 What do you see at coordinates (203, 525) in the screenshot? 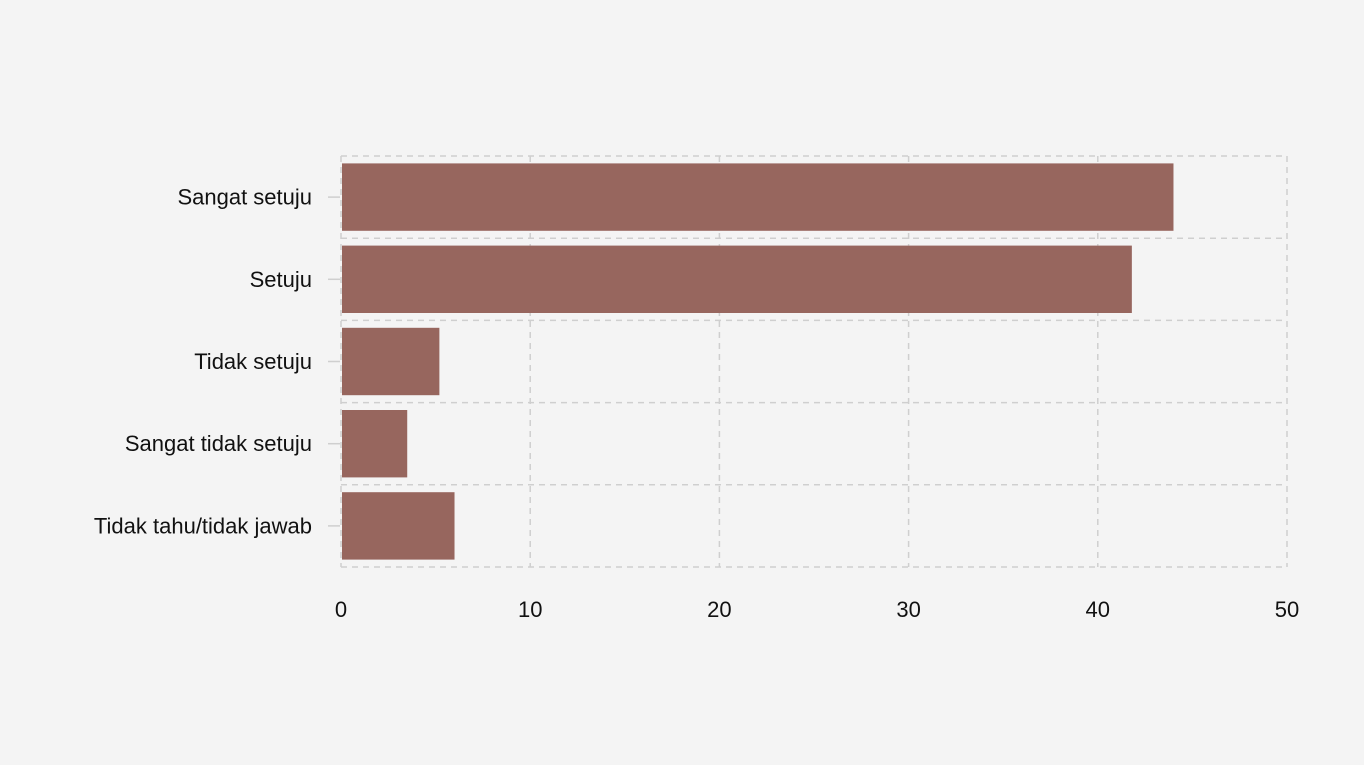
I see `category-label: Tidak tahu/tidak jawab` at bounding box center [203, 525].